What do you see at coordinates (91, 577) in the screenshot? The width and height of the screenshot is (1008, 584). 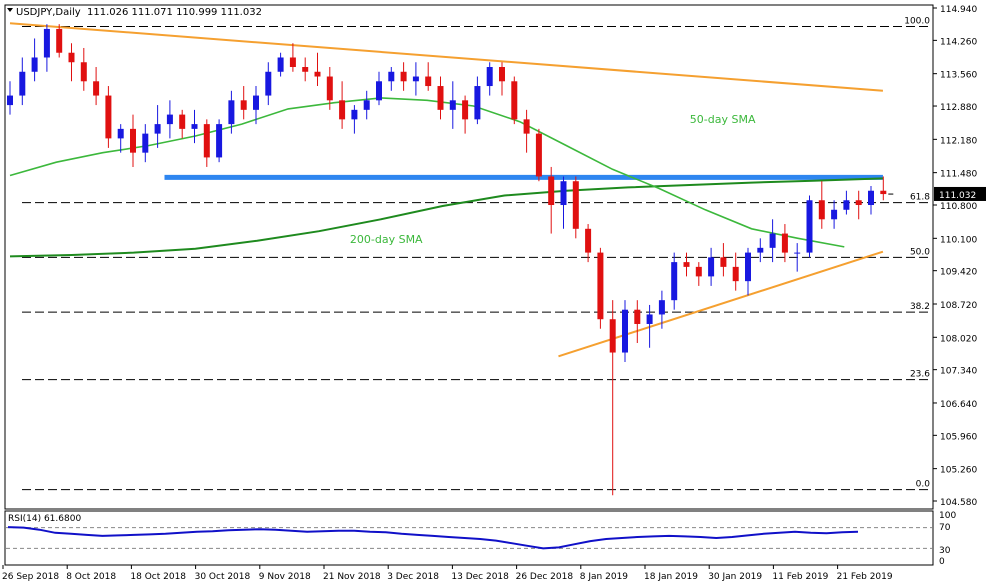 I see `date-label: 8 Oct 2018` at bounding box center [91, 577].